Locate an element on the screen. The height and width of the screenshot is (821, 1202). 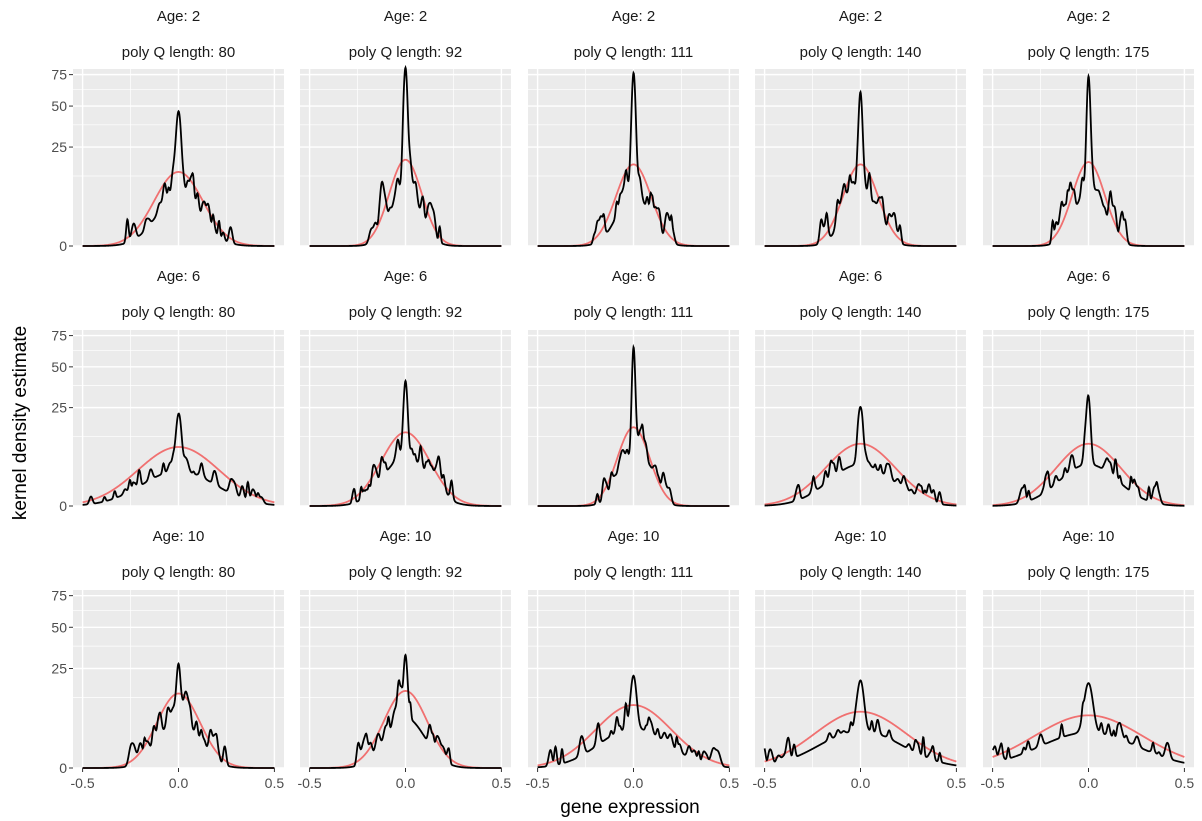
facet-panel: Age: 6 poly Q length: 140 is located at coordinates (860, 387).